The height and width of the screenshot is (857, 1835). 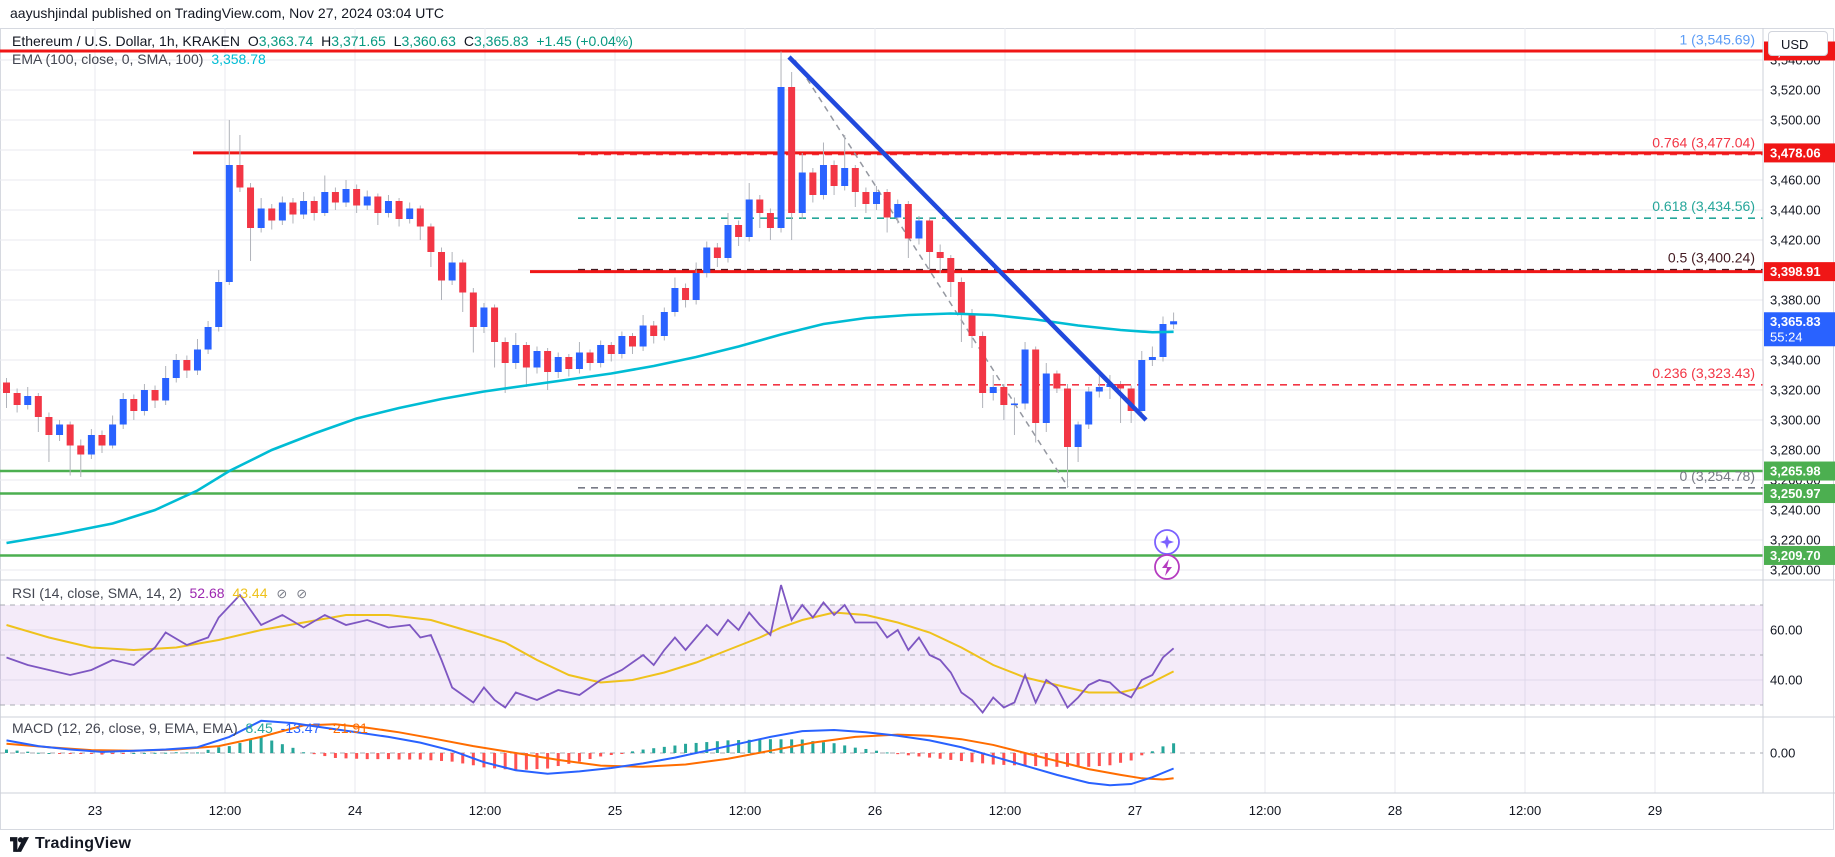 What do you see at coordinates (1395, 810) in the screenshot?
I see `svg-text: 28` at bounding box center [1395, 810].